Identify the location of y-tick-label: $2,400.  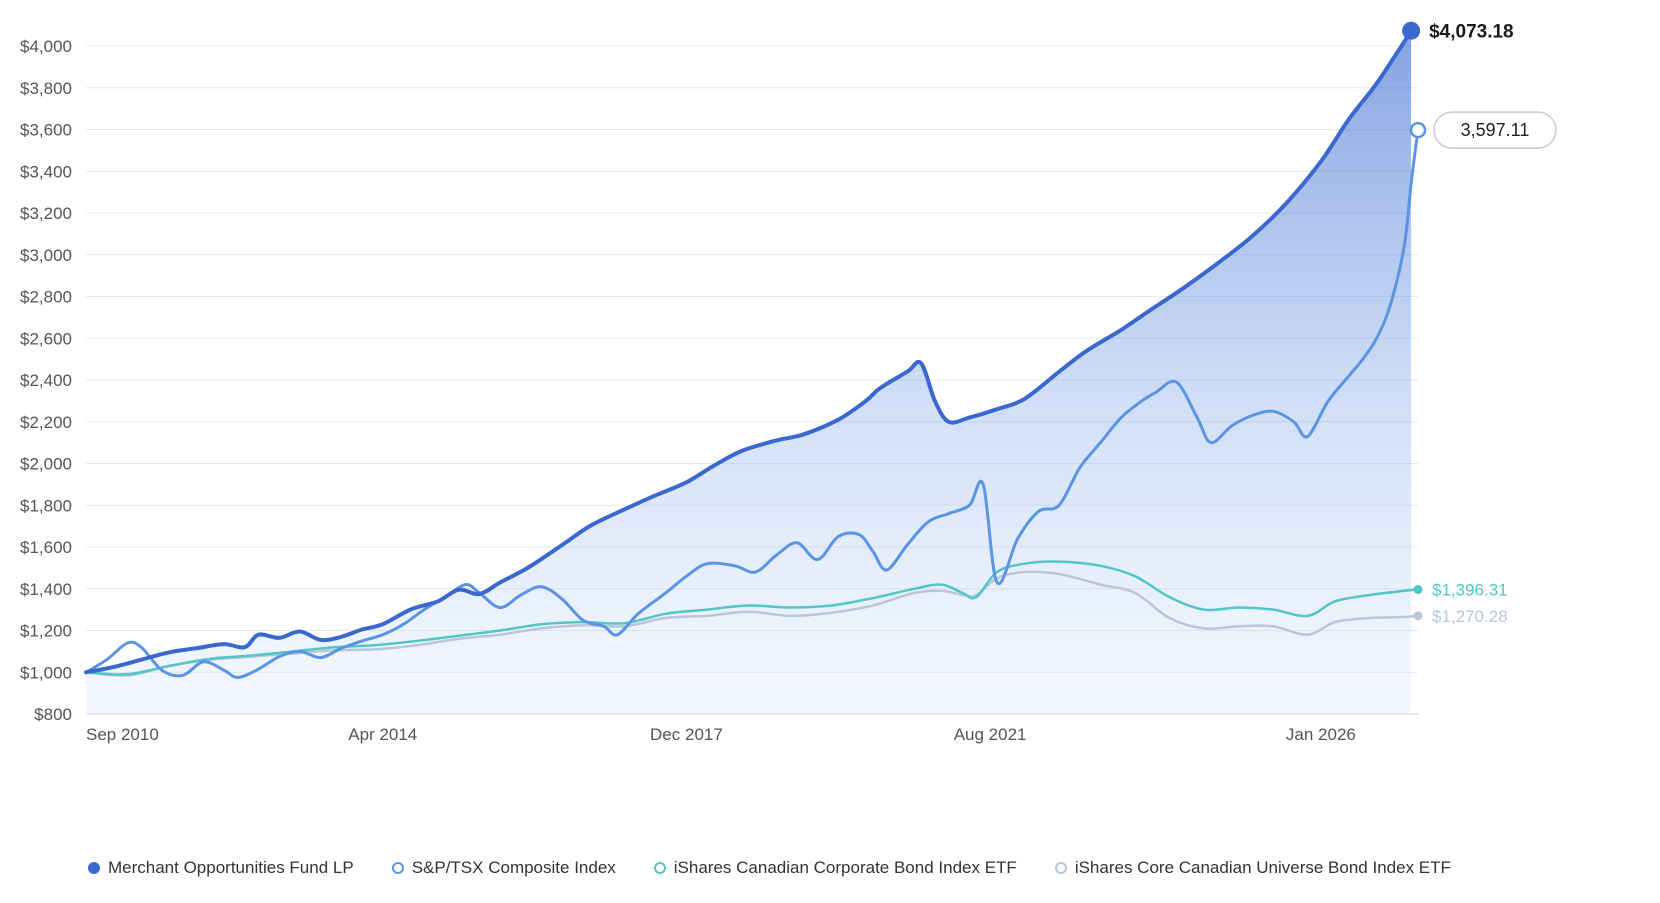
(46, 380).